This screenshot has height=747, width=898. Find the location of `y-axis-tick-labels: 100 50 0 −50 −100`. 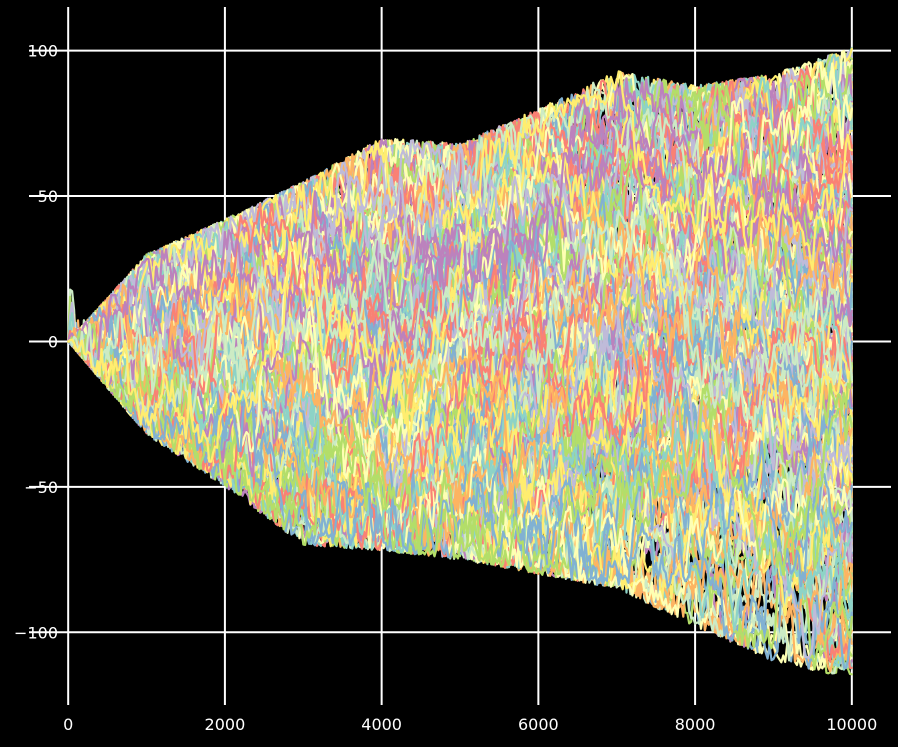

y-axis-tick-labels: 100 50 0 −50 −100 is located at coordinates (36, 342).